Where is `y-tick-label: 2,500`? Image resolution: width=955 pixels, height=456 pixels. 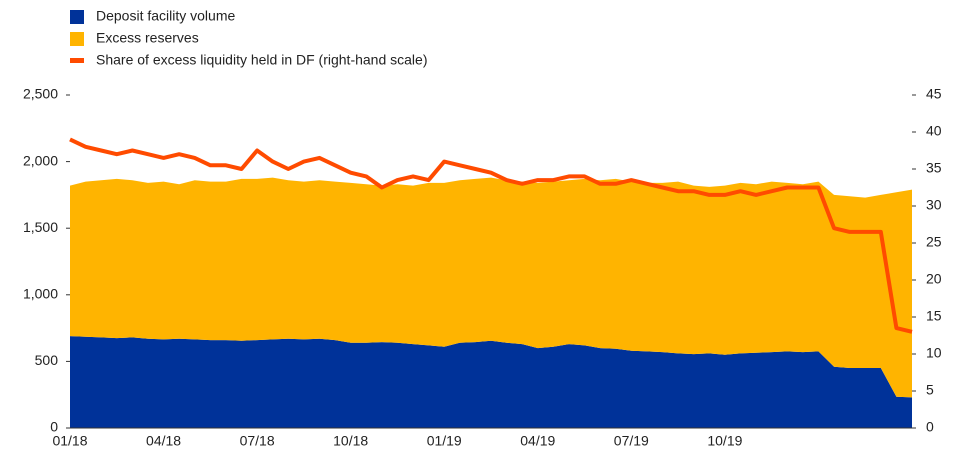 y-tick-label: 2,500 is located at coordinates (40, 94).